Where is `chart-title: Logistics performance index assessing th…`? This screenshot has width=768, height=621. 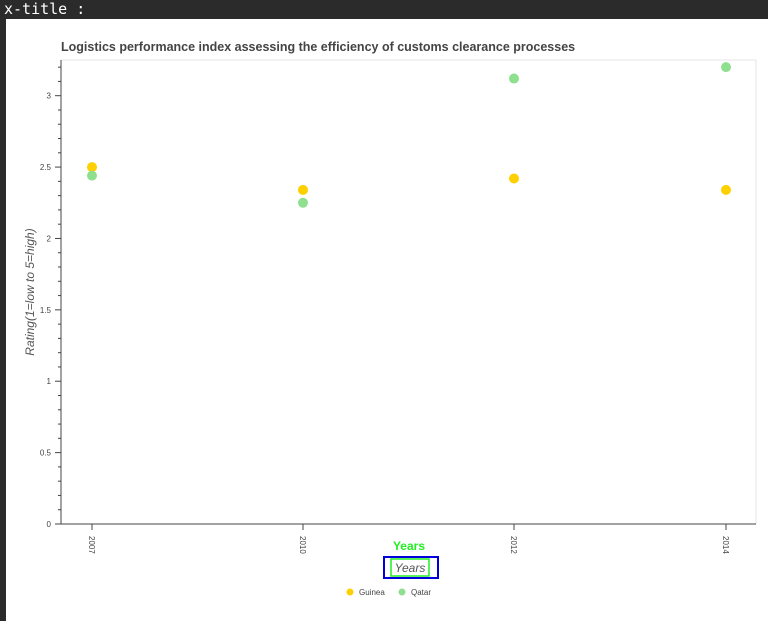 chart-title: Logistics performance index assessing th… is located at coordinates (318, 47).